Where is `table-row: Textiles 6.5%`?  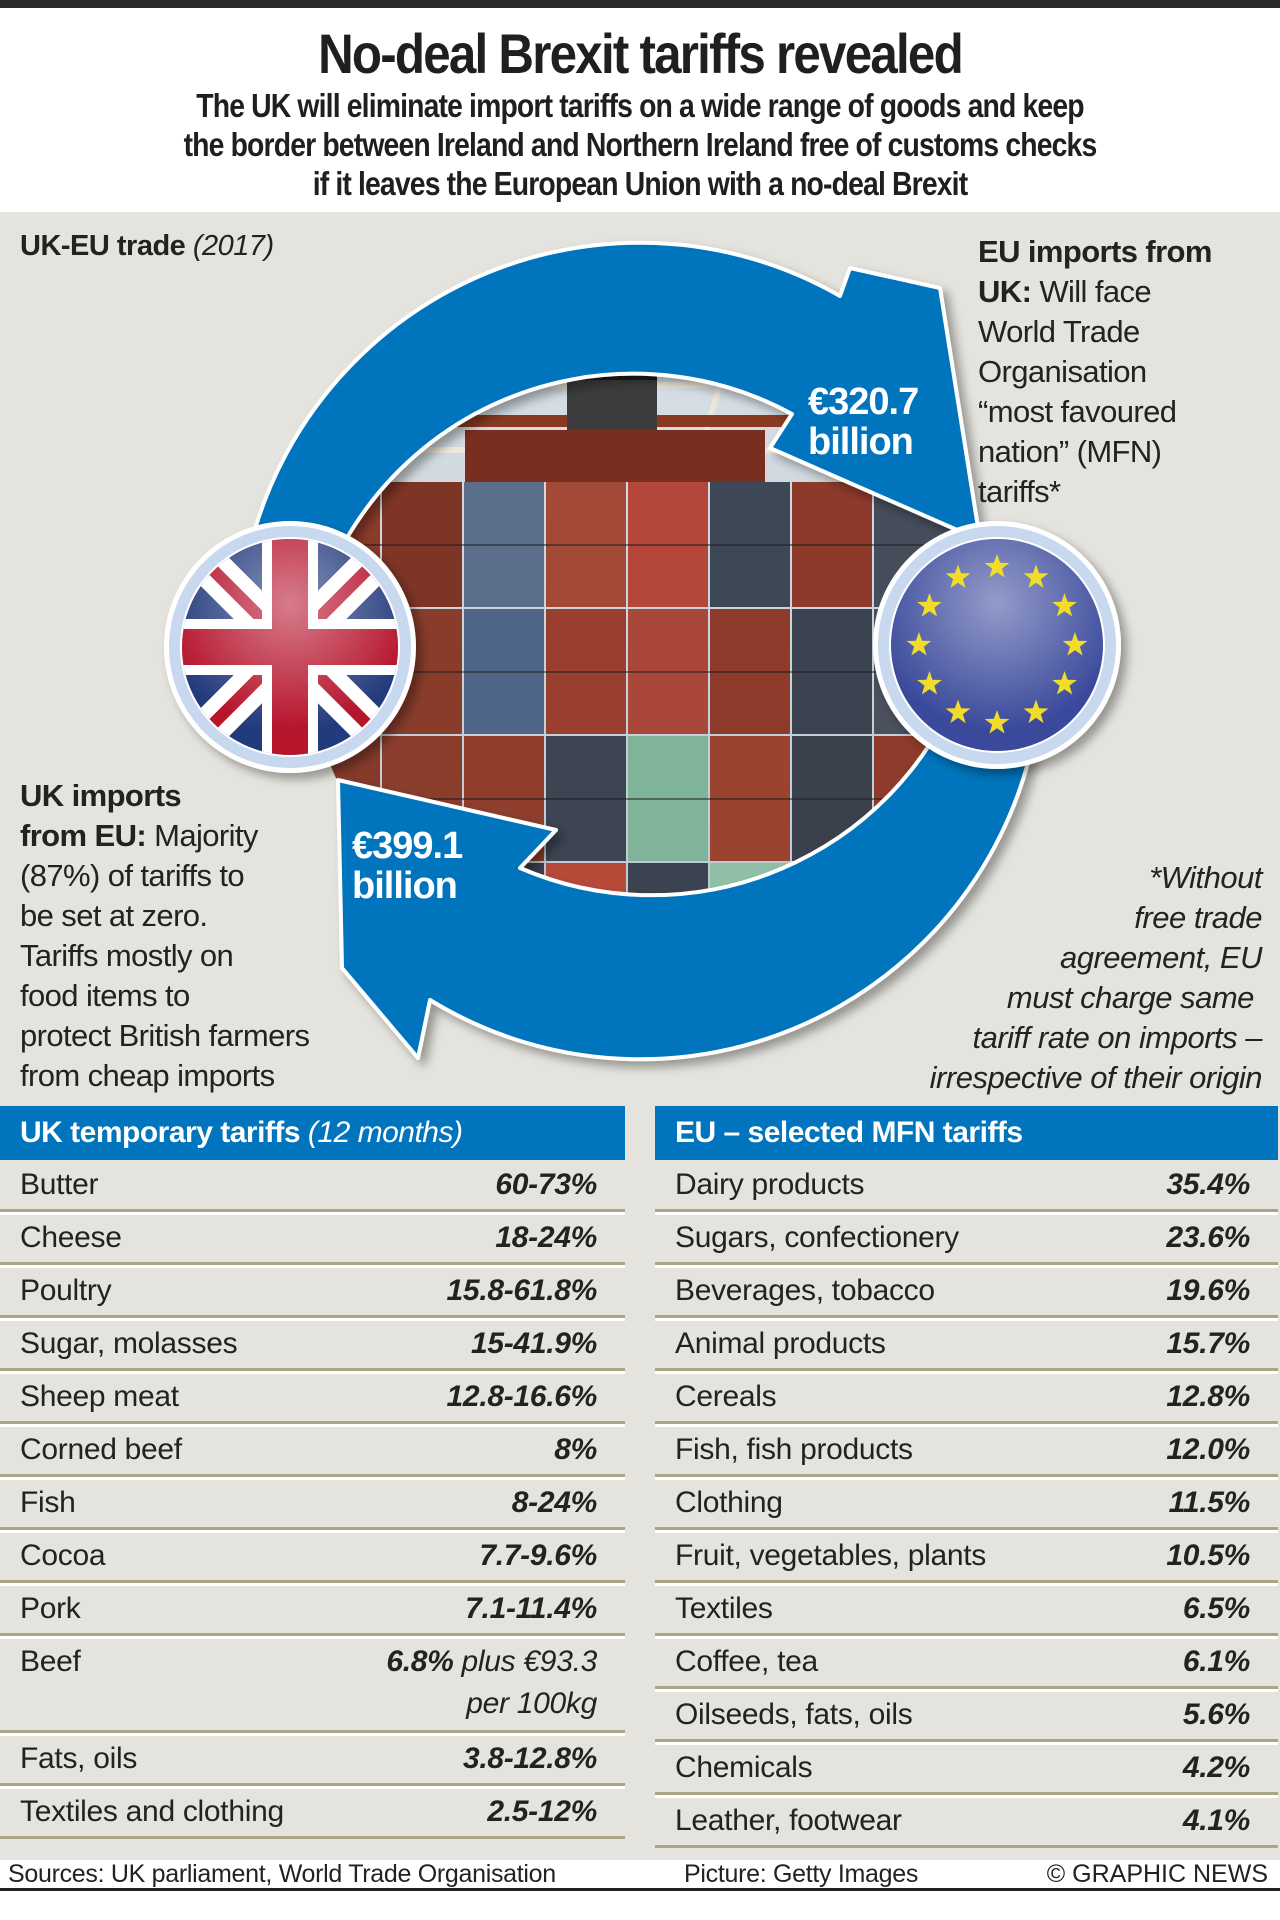
table-row: Textiles 6.5% is located at coordinates (966, 1610).